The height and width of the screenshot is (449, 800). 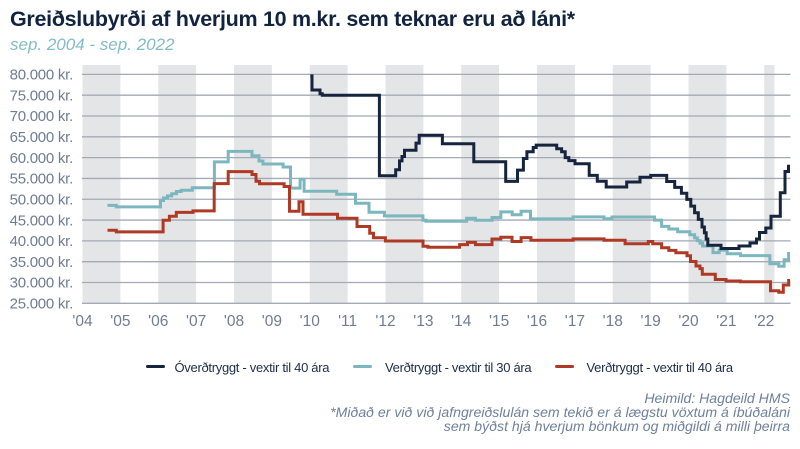 What do you see at coordinates (423, 321) in the screenshot?
I see `svg-text: '13` at bounding box center [423, 321].